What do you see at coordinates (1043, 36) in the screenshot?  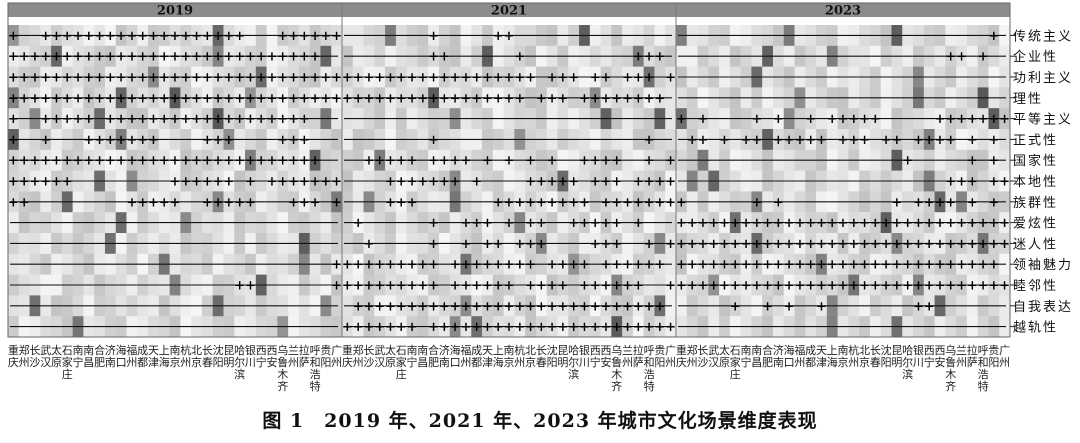 I see `dimension-label: 传统主义` at bounding box center [1043, 36].